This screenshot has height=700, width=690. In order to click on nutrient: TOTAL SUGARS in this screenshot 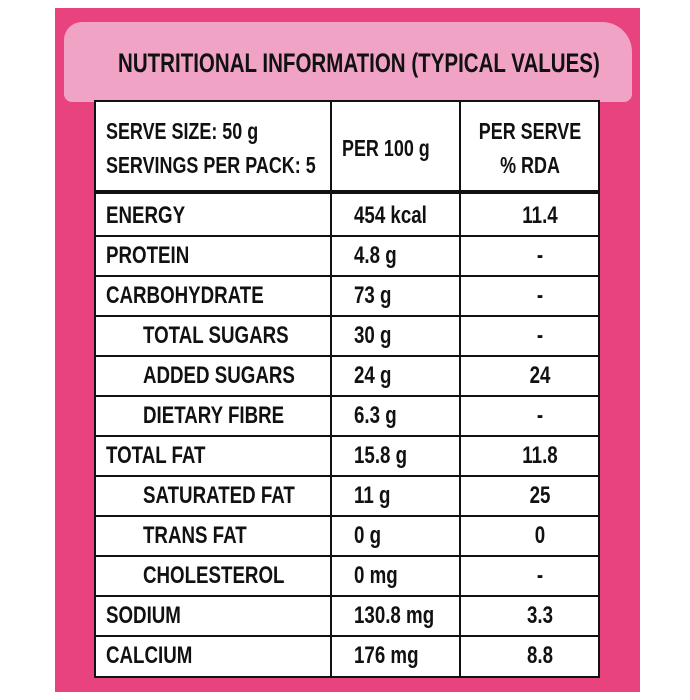, I will do `click(216, 335)`.